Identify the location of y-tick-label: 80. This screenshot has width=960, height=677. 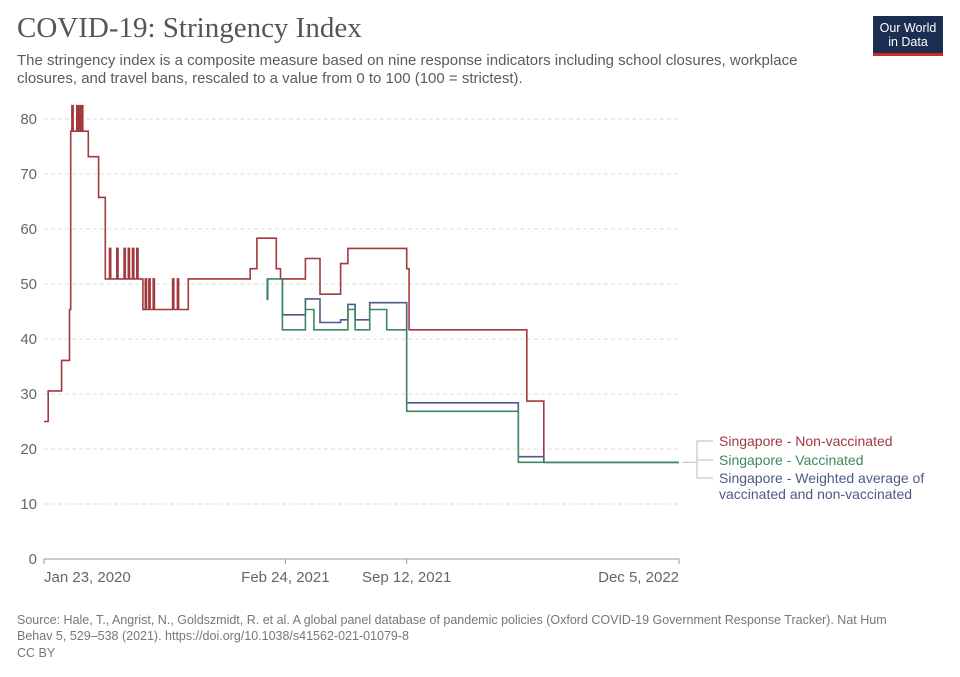
(28, 119).